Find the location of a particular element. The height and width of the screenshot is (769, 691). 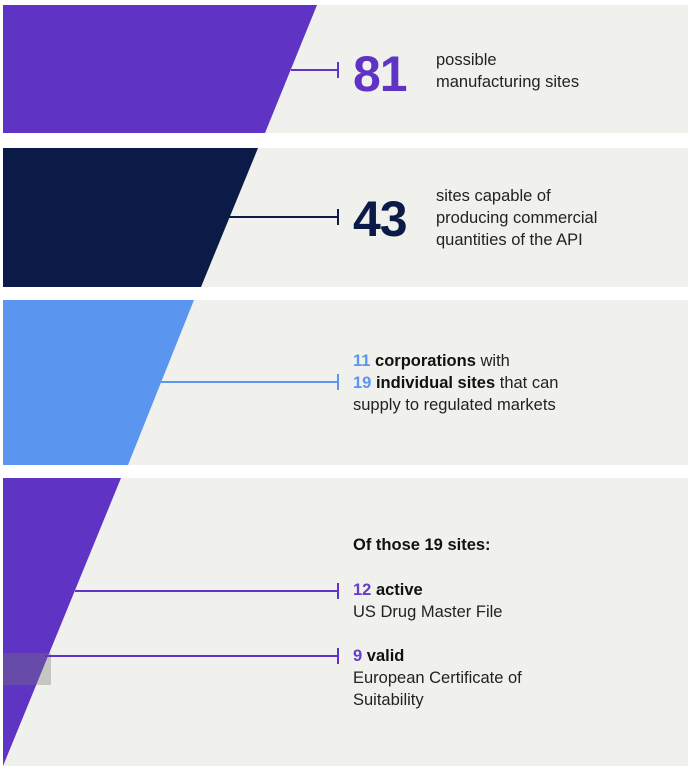

stage-4-dmf-connector is located at coordinates (207, 591).